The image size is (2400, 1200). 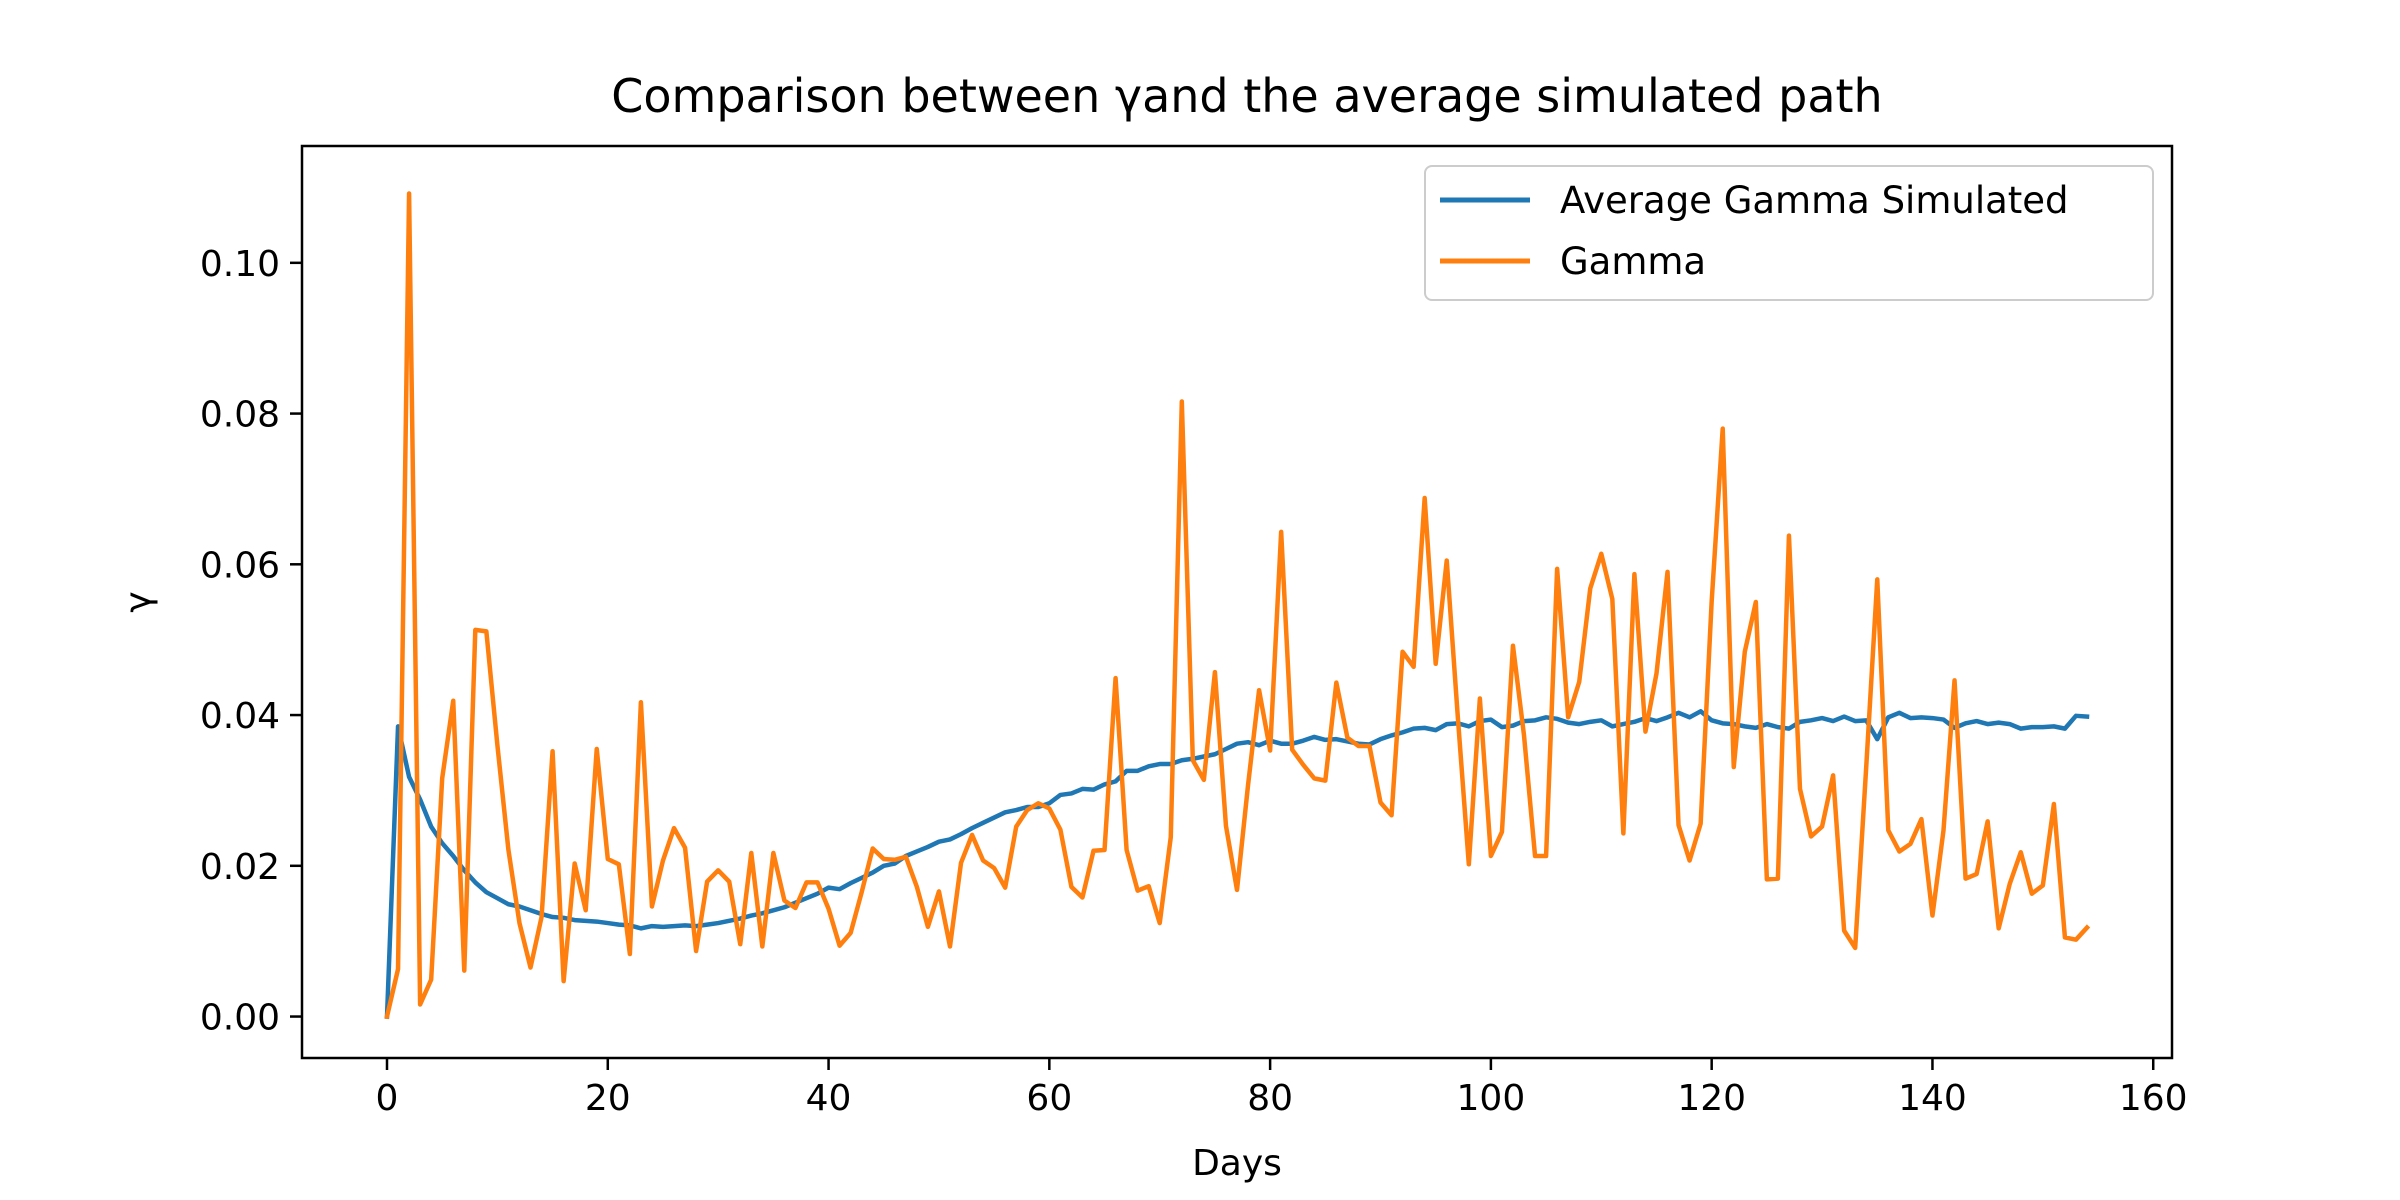 What do you see at coordinates (1633, 261) in the screenshot?
I see `legend-label-gamma: Gamma` at bounding box center [1633, 261].